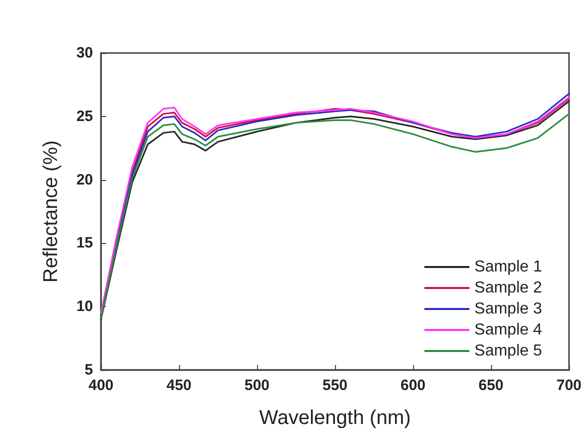 Image resolution: width=587 pixels, height=446 pixels. What do you see at coordinates (491, 385) in the screenshot?
I see `x-tick-label: 650` at bounding box center [491, 385].